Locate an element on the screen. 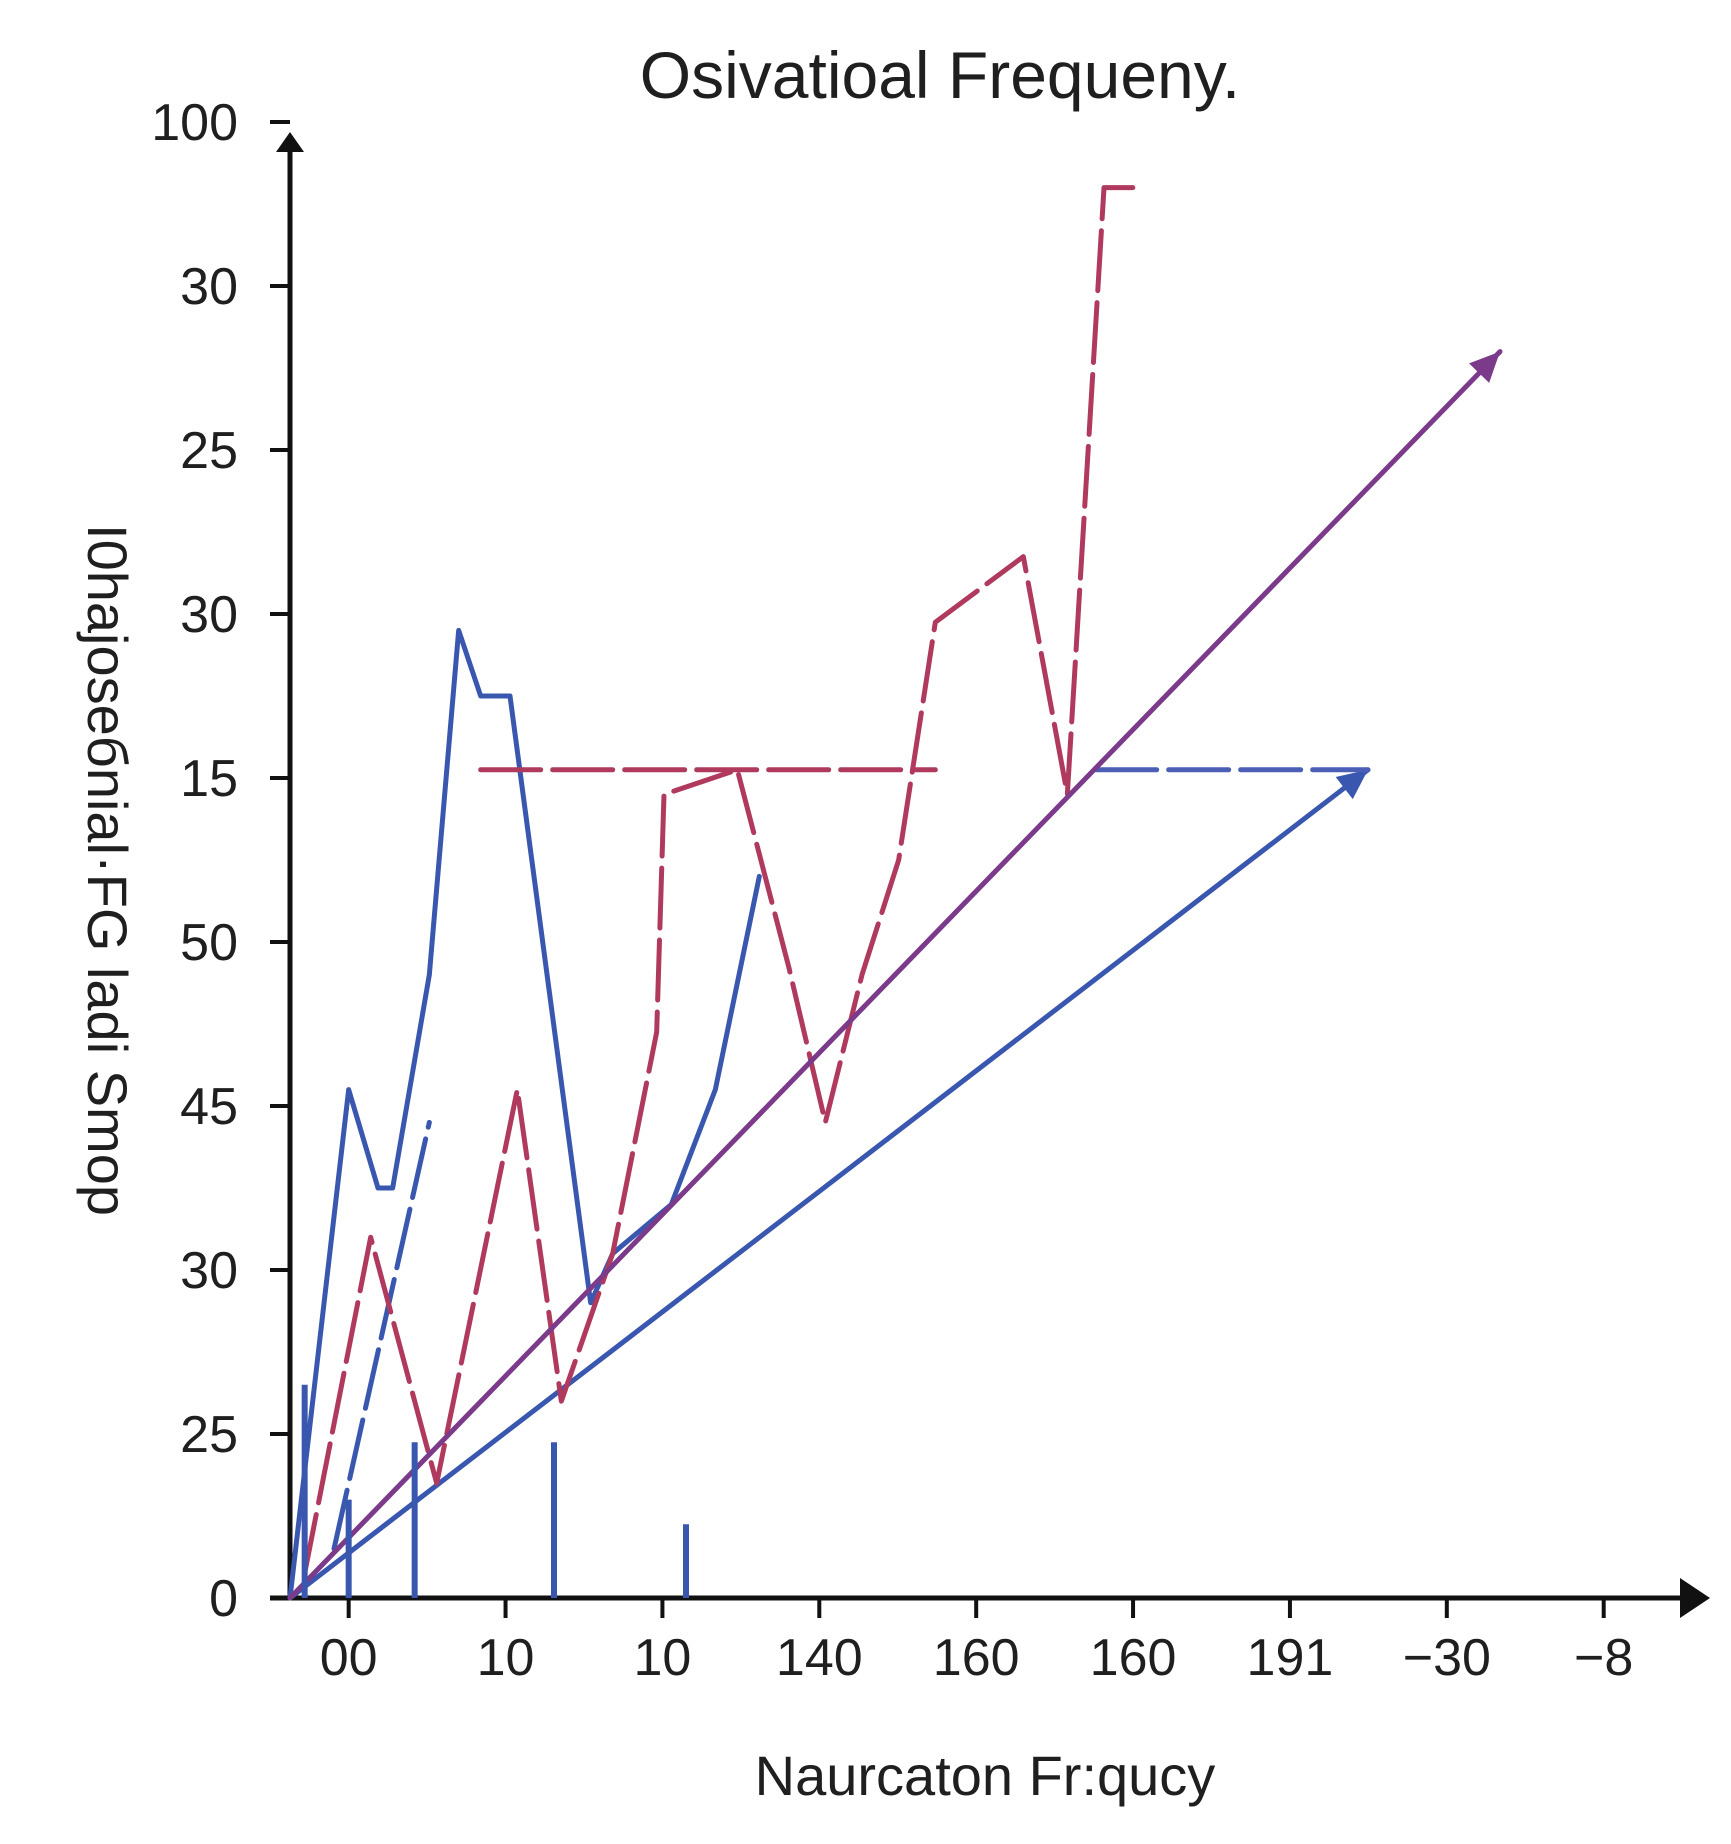 The height and width of the screenshot is (1844, 1731). x-tick-label: 00 is located at coordinates (349, 1658).